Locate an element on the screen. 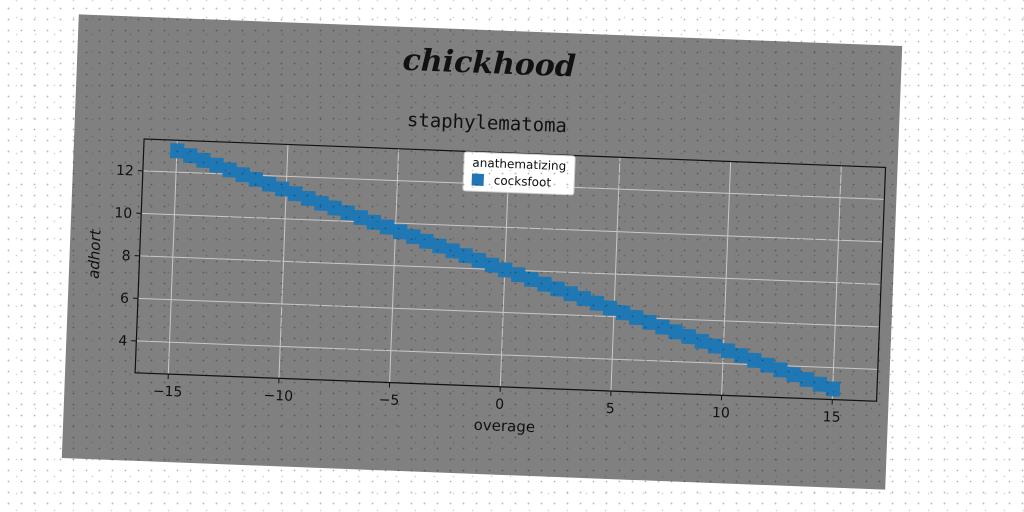 The height and width of the screenshot is (512, 1024). x-tick-label: −10 is located at coordinates (278, 396).